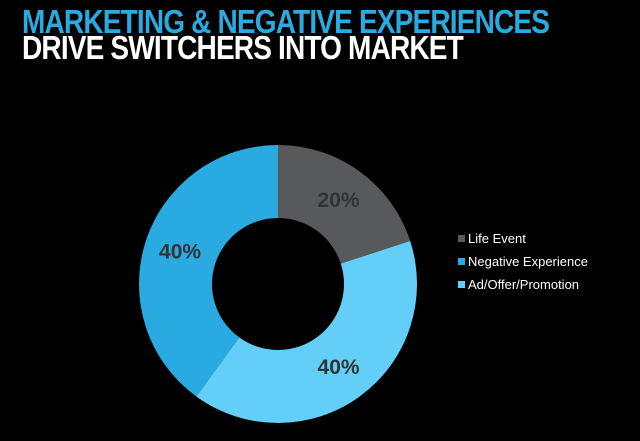  I want to click on title-line-2: DRIVE SWITCHERS INTO MARKET, so click(243, 47).